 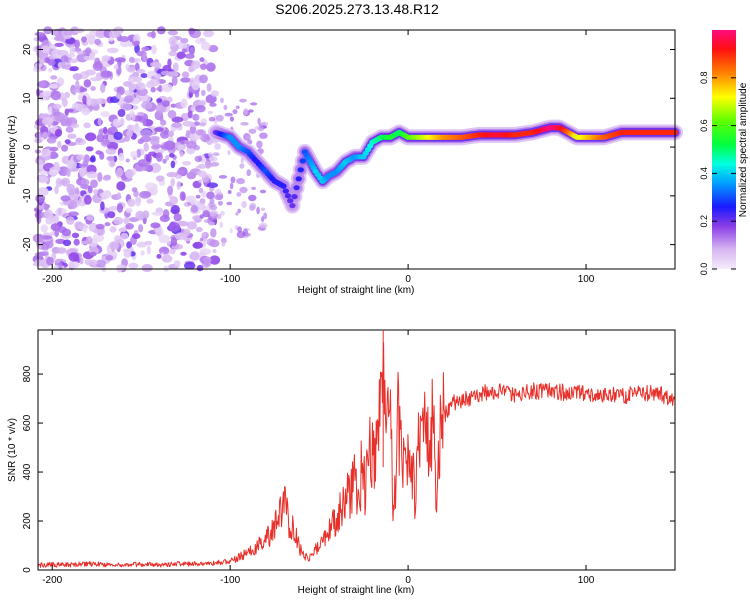 I want to click on snr-x-axis-label: Height of straight line (km), so click(x=356, y=590).